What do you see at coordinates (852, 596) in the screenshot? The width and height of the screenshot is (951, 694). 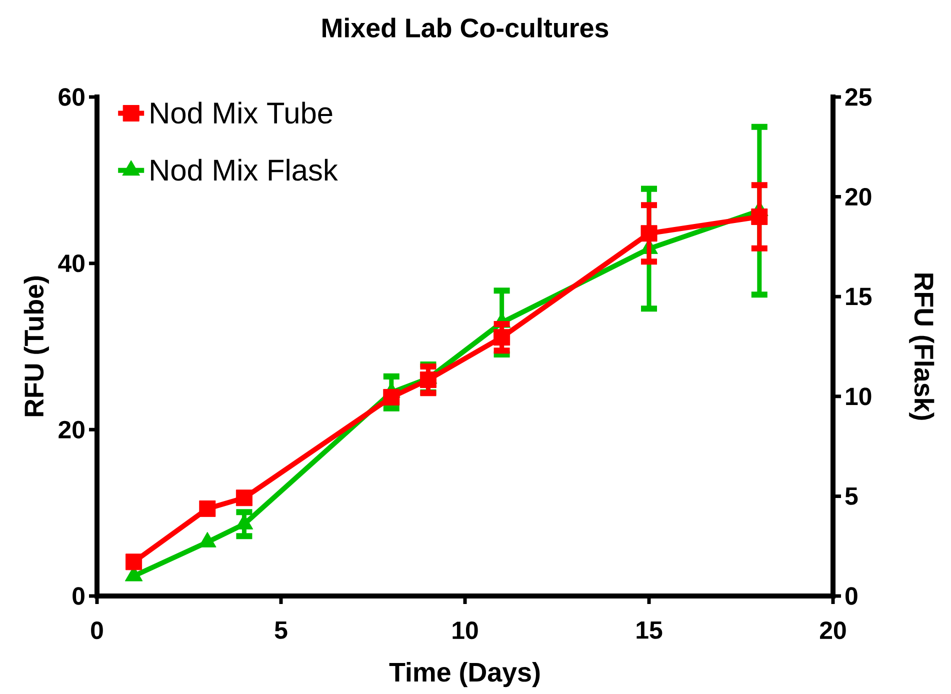 I see `y2-tick-label: 0` at bounding box center [852, 596].